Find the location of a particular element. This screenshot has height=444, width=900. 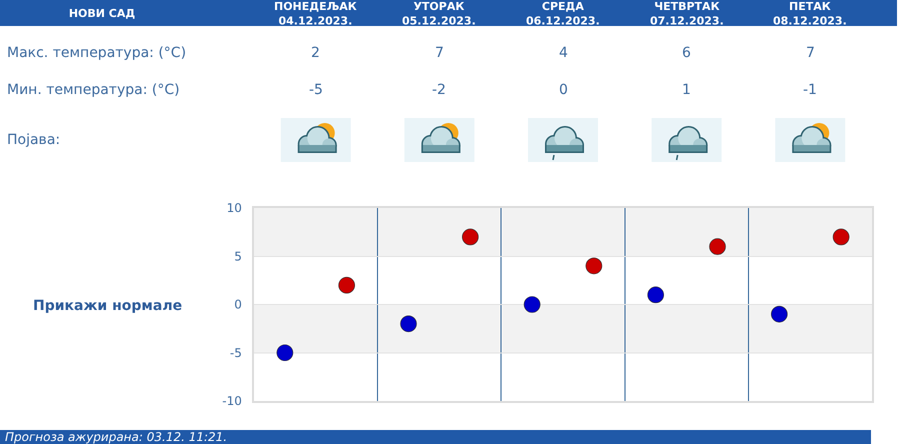

data-label: 4 is located at coordinates (563, 53).